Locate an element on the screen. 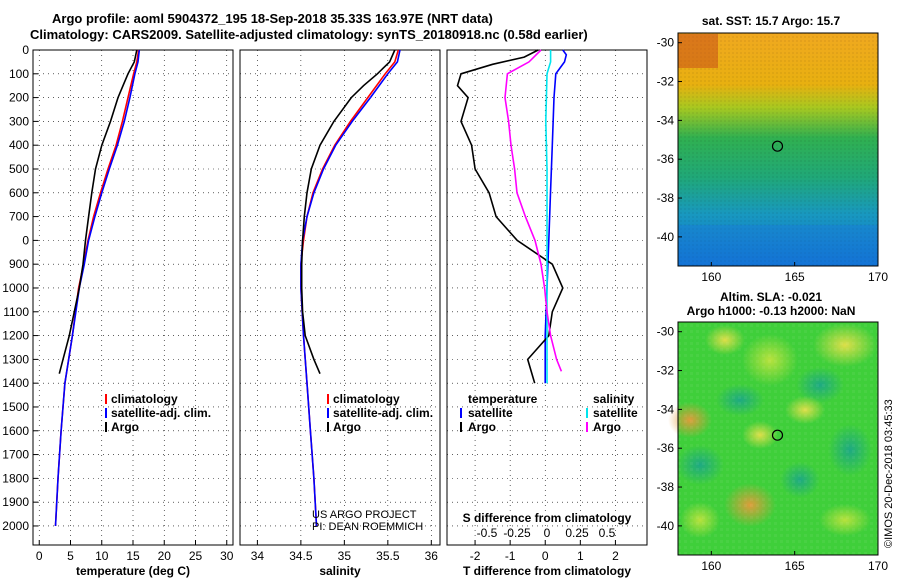 The height and width of the screenshot is (580, 900). salinity-x-ticks: 34 34.5 35 35.5 36 is located at coordinates (345, 551).